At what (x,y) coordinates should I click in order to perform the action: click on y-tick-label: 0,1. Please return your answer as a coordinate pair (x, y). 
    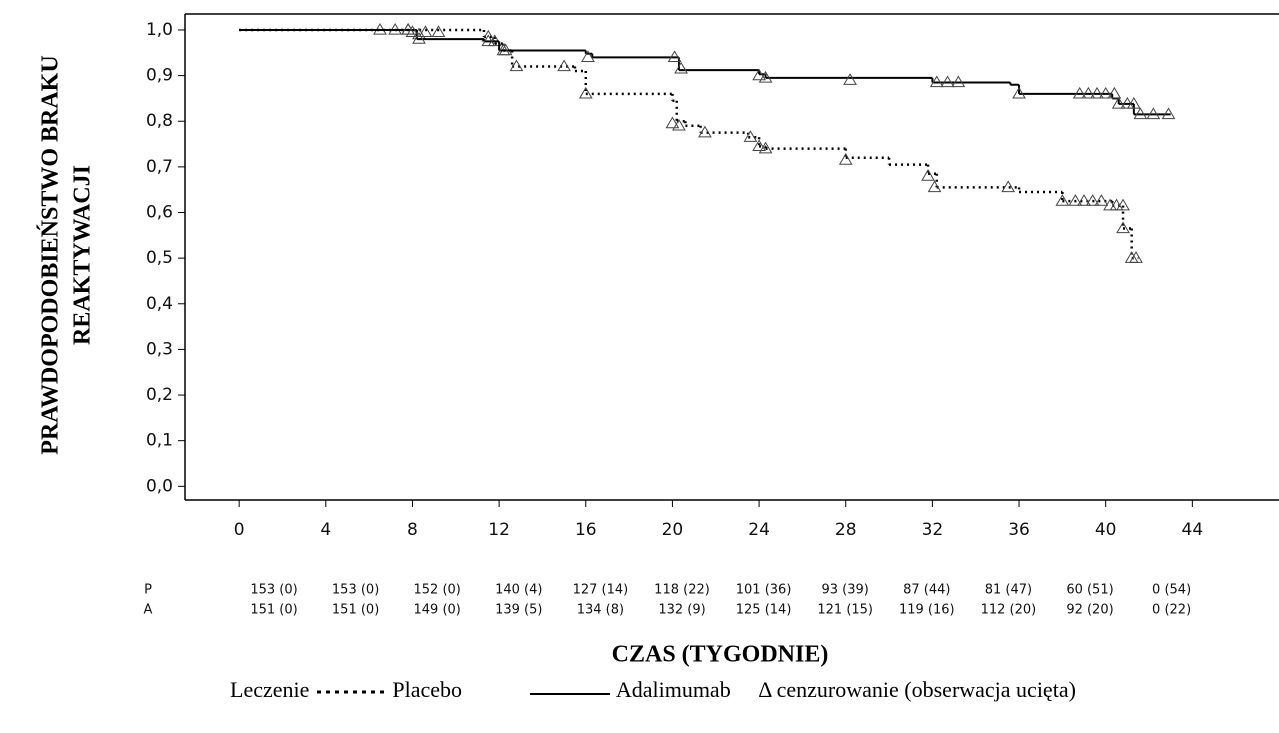
    Looking at the image, I should click on (159, 441).